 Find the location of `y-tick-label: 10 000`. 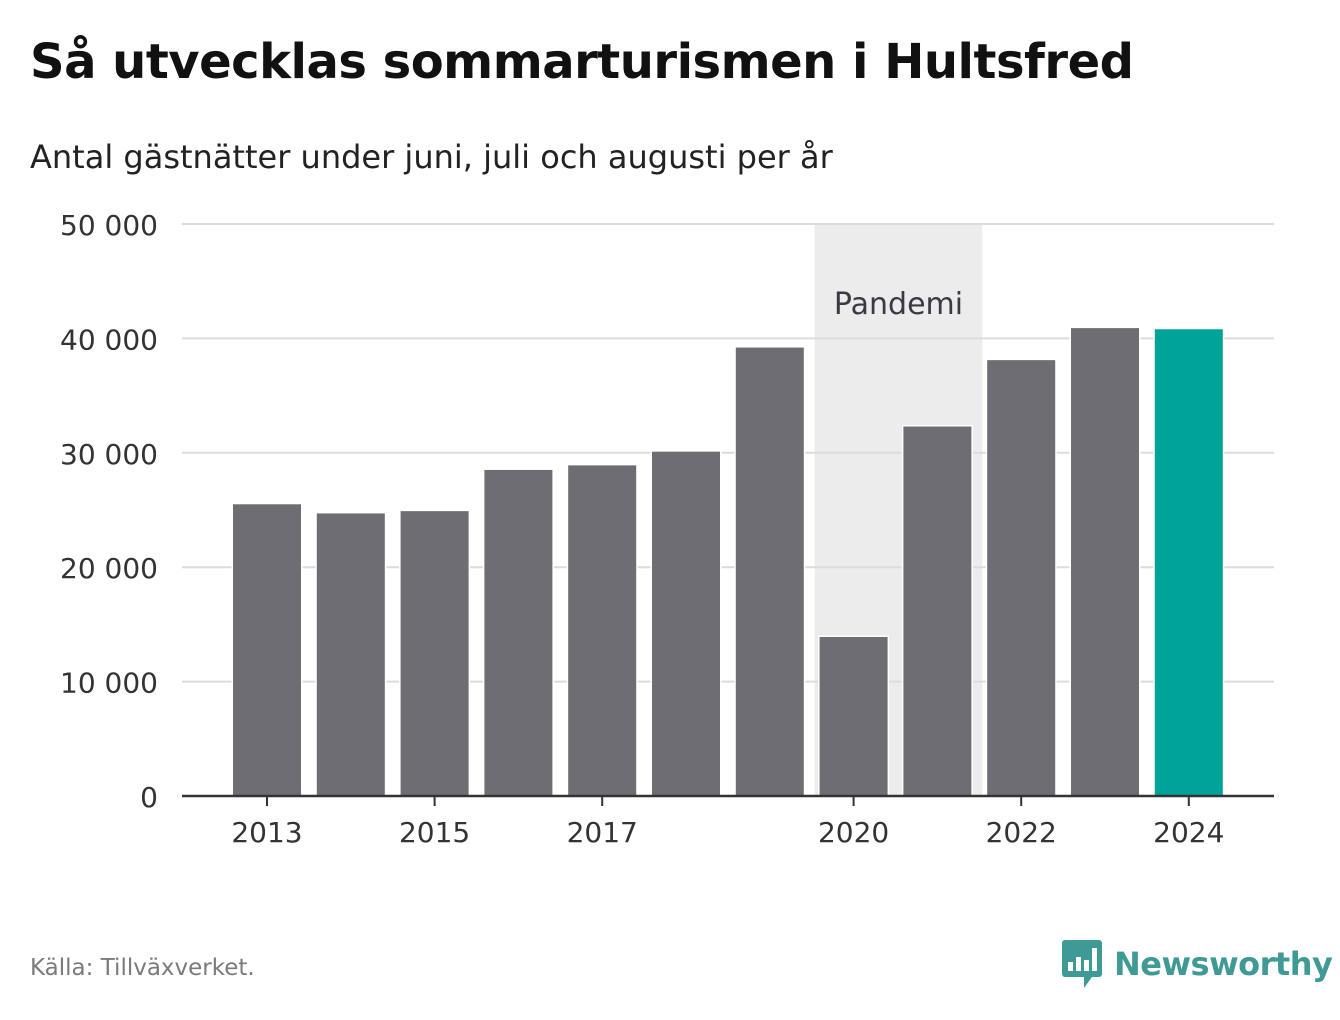

y-tick-label: 10 000 is located at coordinates (109, 683).